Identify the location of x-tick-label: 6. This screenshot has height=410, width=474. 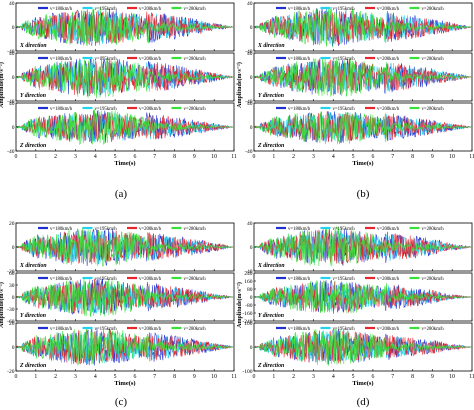
(134, 157).